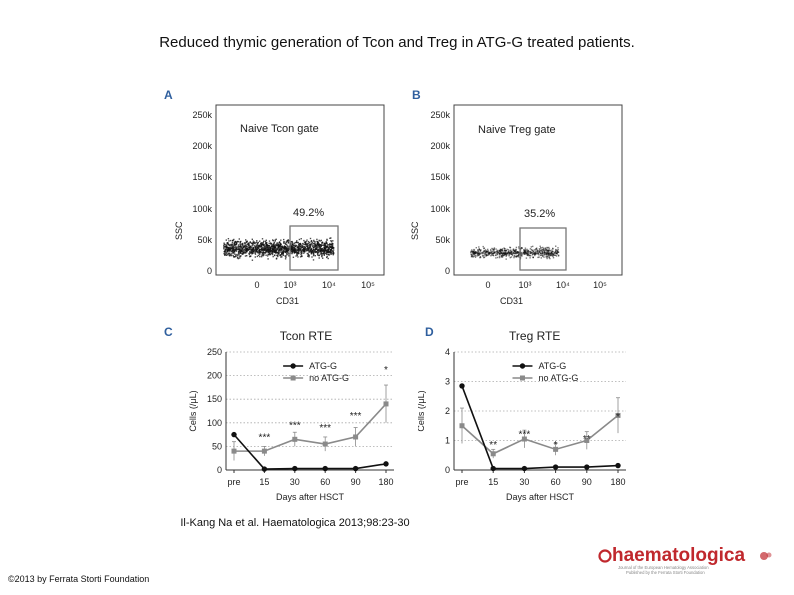 The image size is (794, 595). I want to click on significance-marker: **, so click(493, 445).